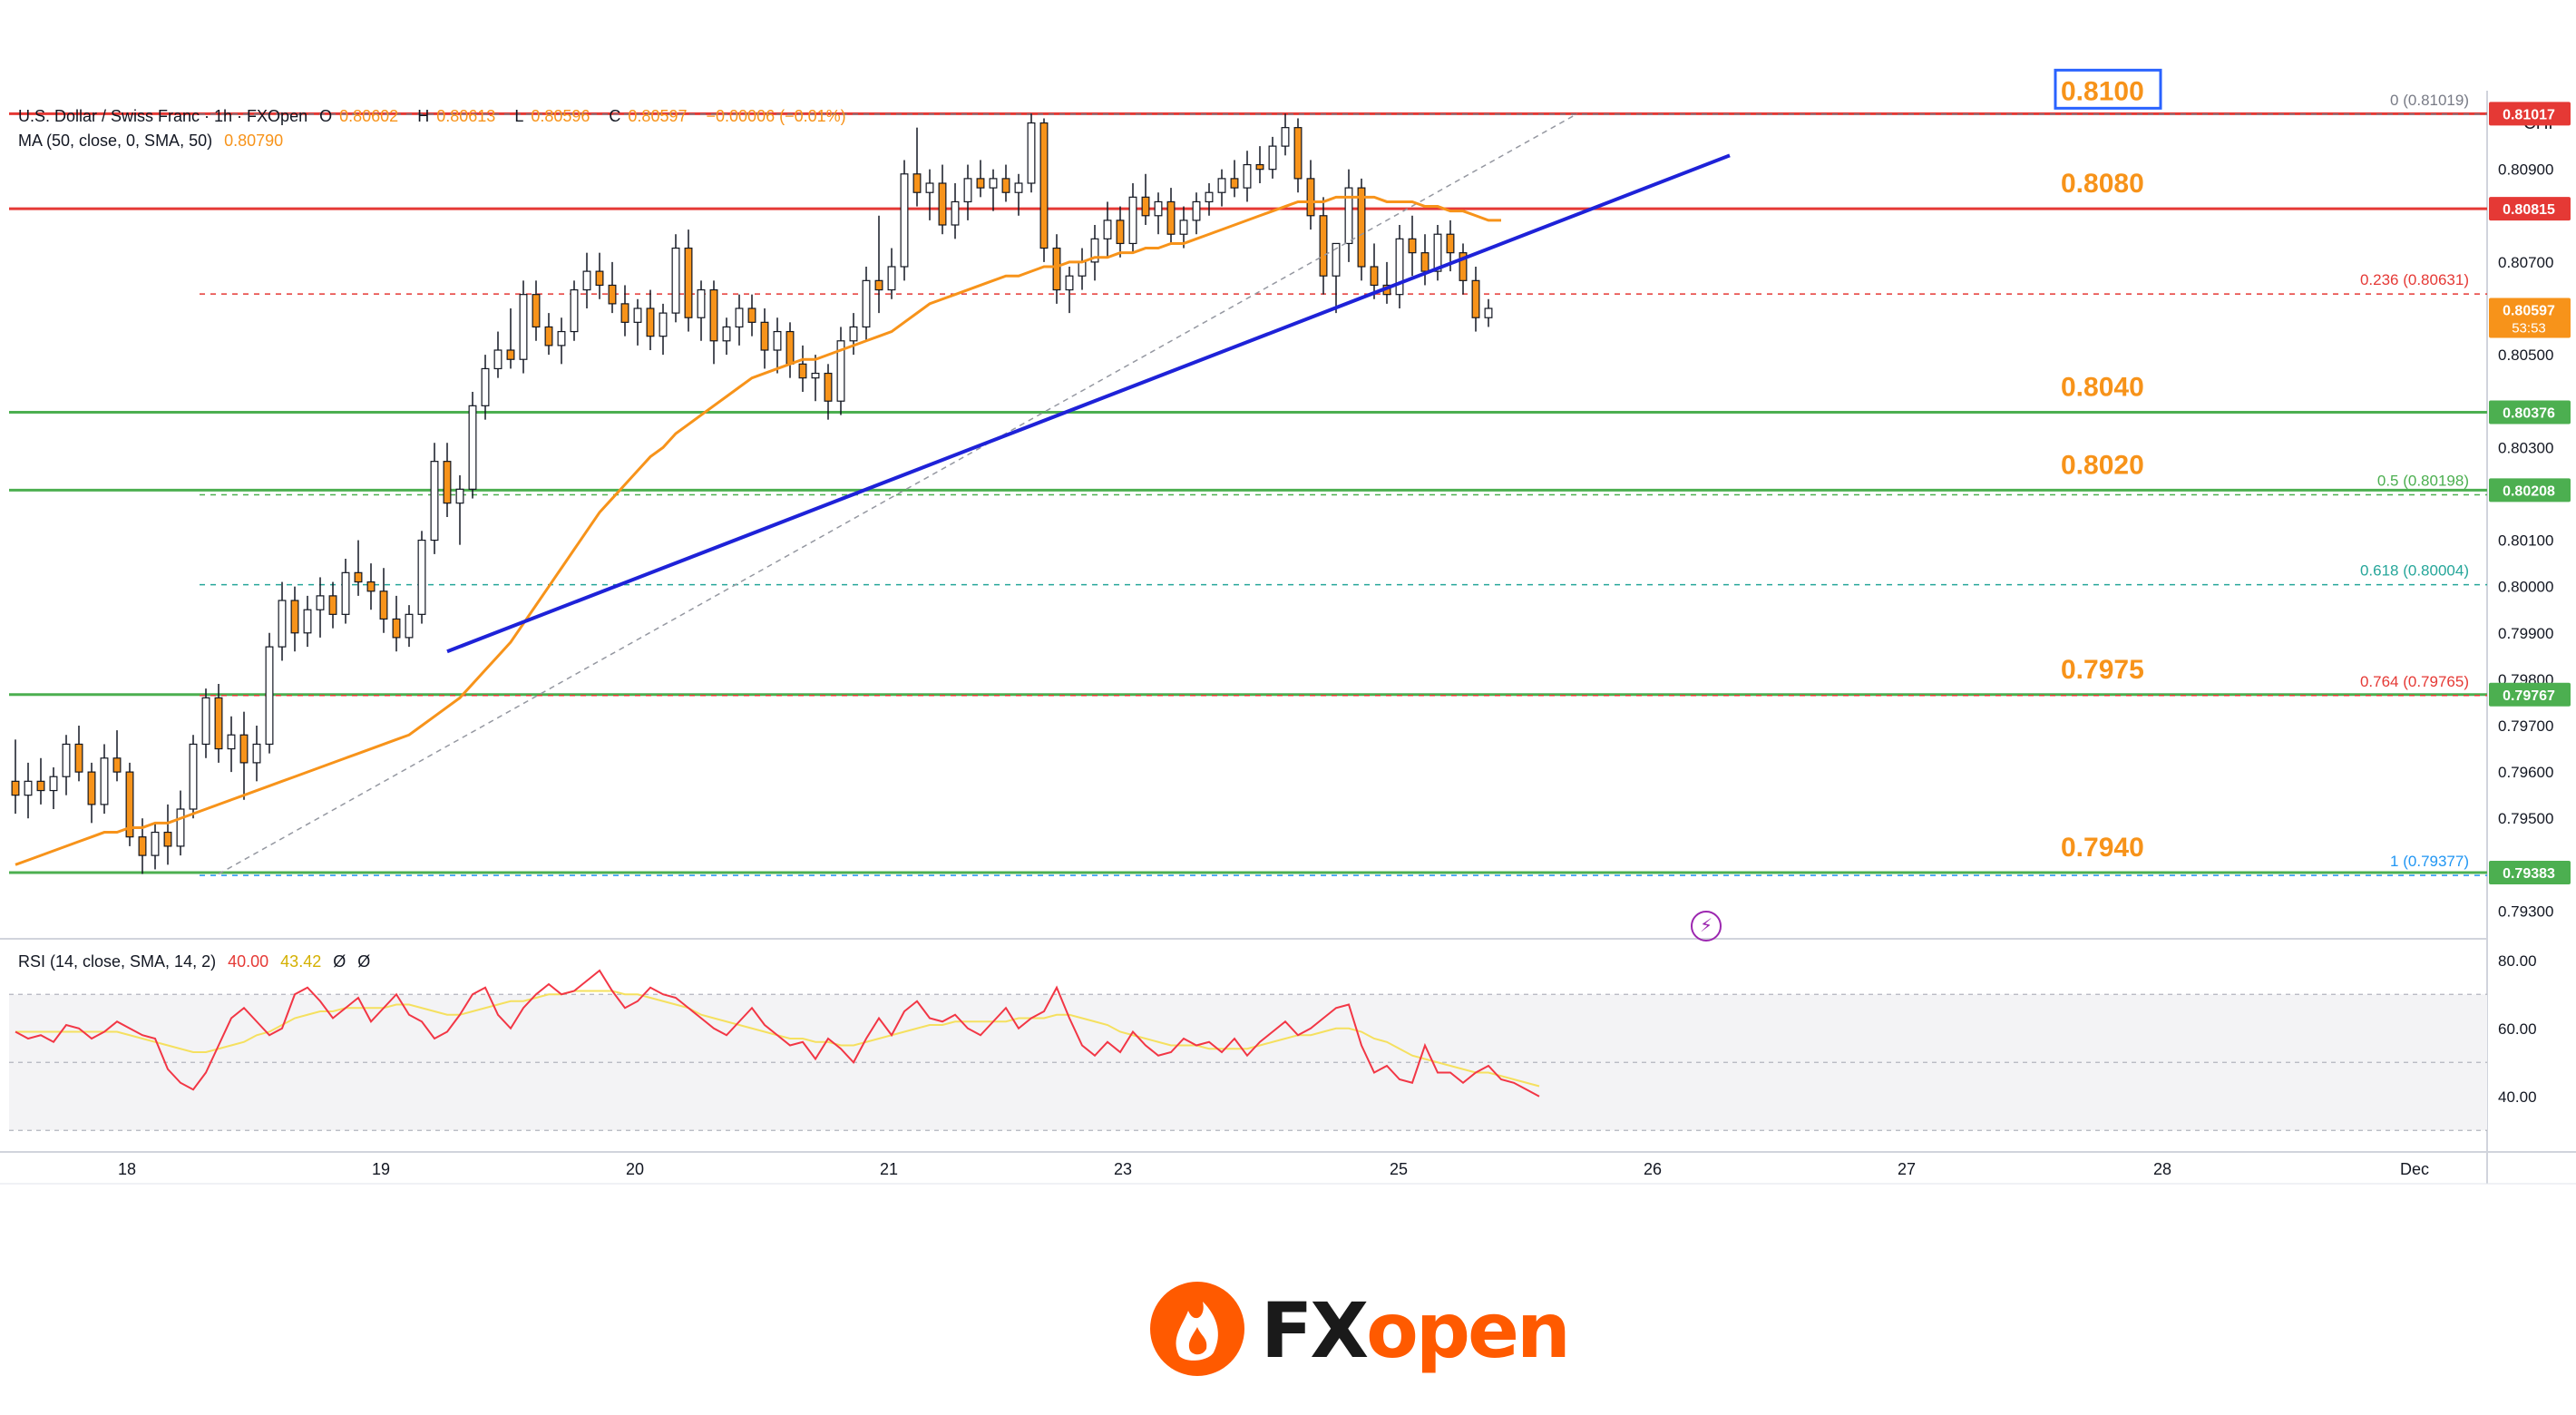 The image size is (2576, 1415). What do you see at coordinates (776, 116) in the screenshot?
I see `ohlc-change: −0.00006 (−0.01%)` at bounding box center [776, 116].